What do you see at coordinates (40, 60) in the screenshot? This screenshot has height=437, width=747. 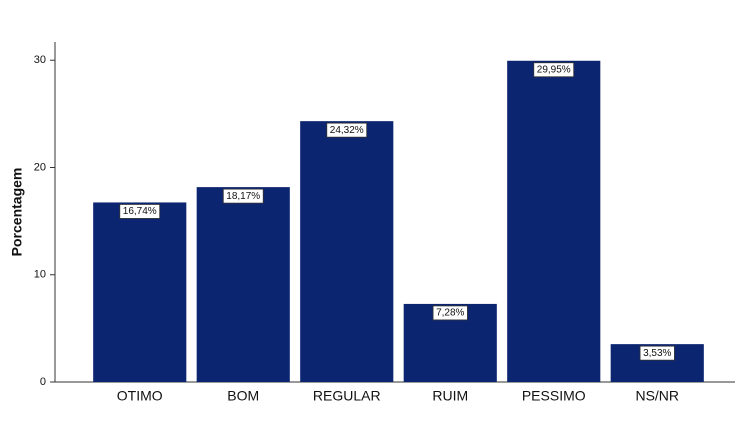 I see `y-tick-label: 30` at bounding box center [40, 60].